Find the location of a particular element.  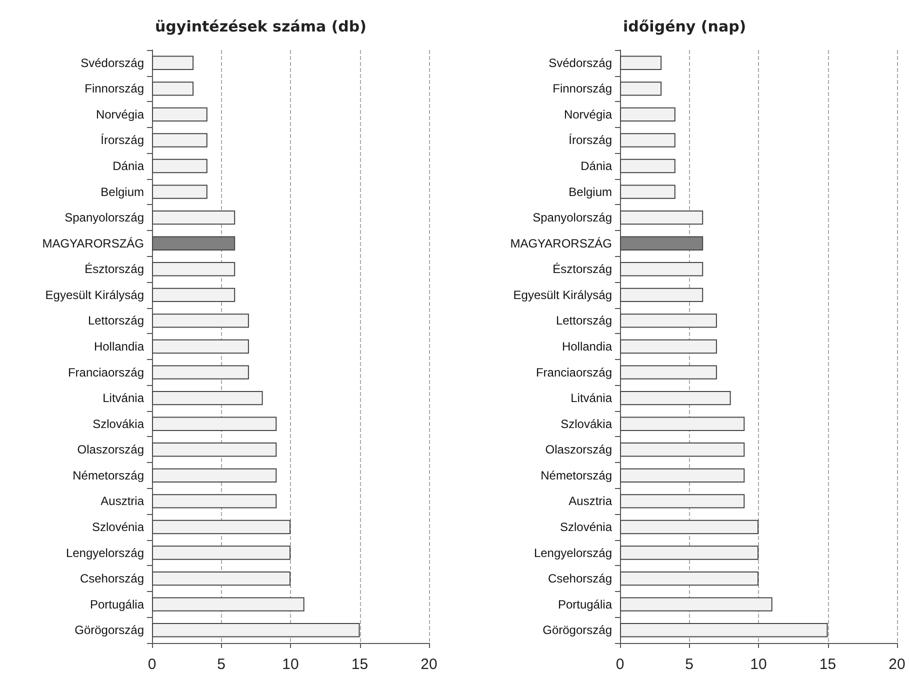

chart-title: időigény (nap) is located at coordinates (684, 27).